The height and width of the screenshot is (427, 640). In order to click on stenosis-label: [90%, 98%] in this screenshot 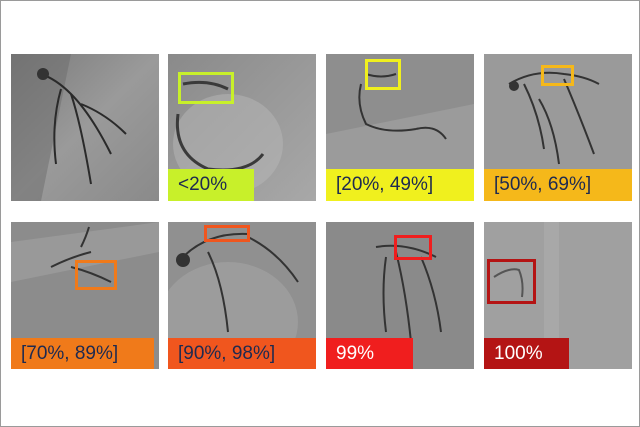, I will do `click(242, 353)`.